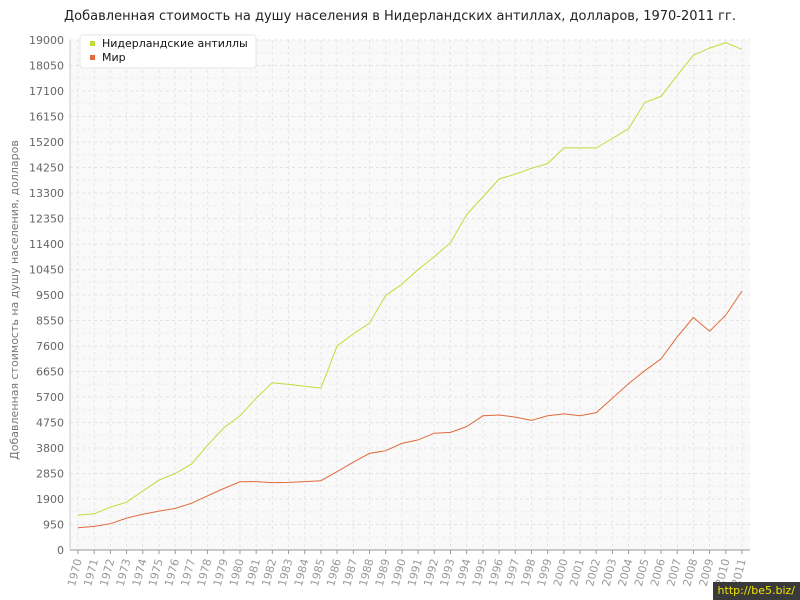  Describe the element at coordinates (46, 219) in the screenshot. I see `y-tick-label: 12350` at that location.